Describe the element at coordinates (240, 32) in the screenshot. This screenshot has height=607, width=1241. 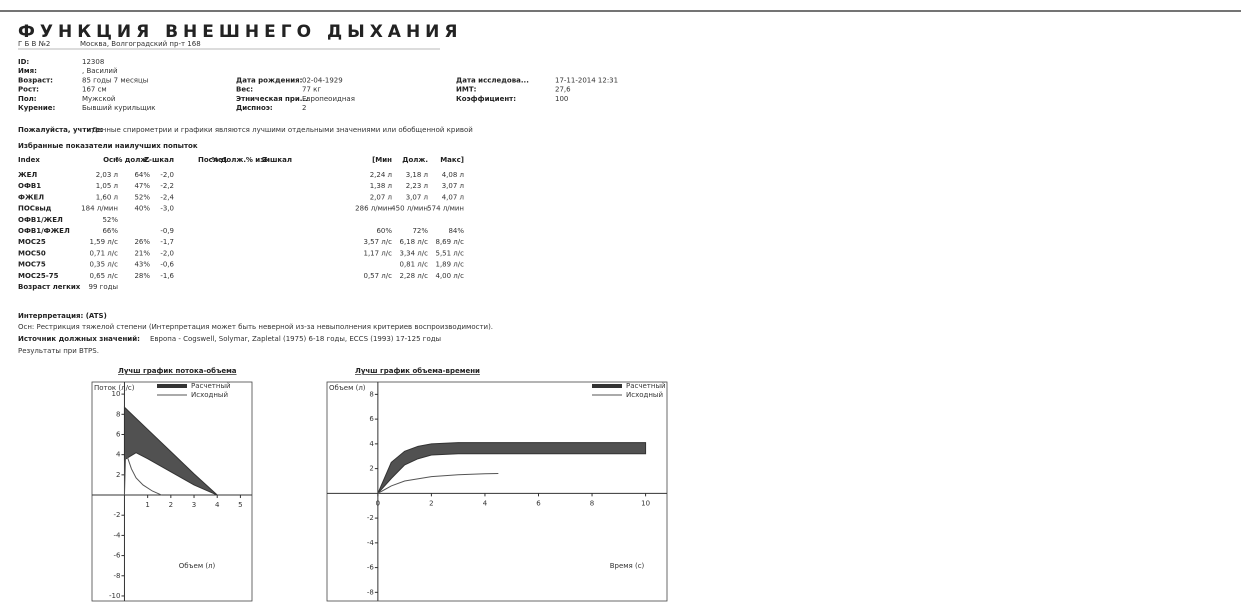
I see `title: ФУНКЦИЯ ВНЕШНЕГО ДЫХАНИЯ` at that location.